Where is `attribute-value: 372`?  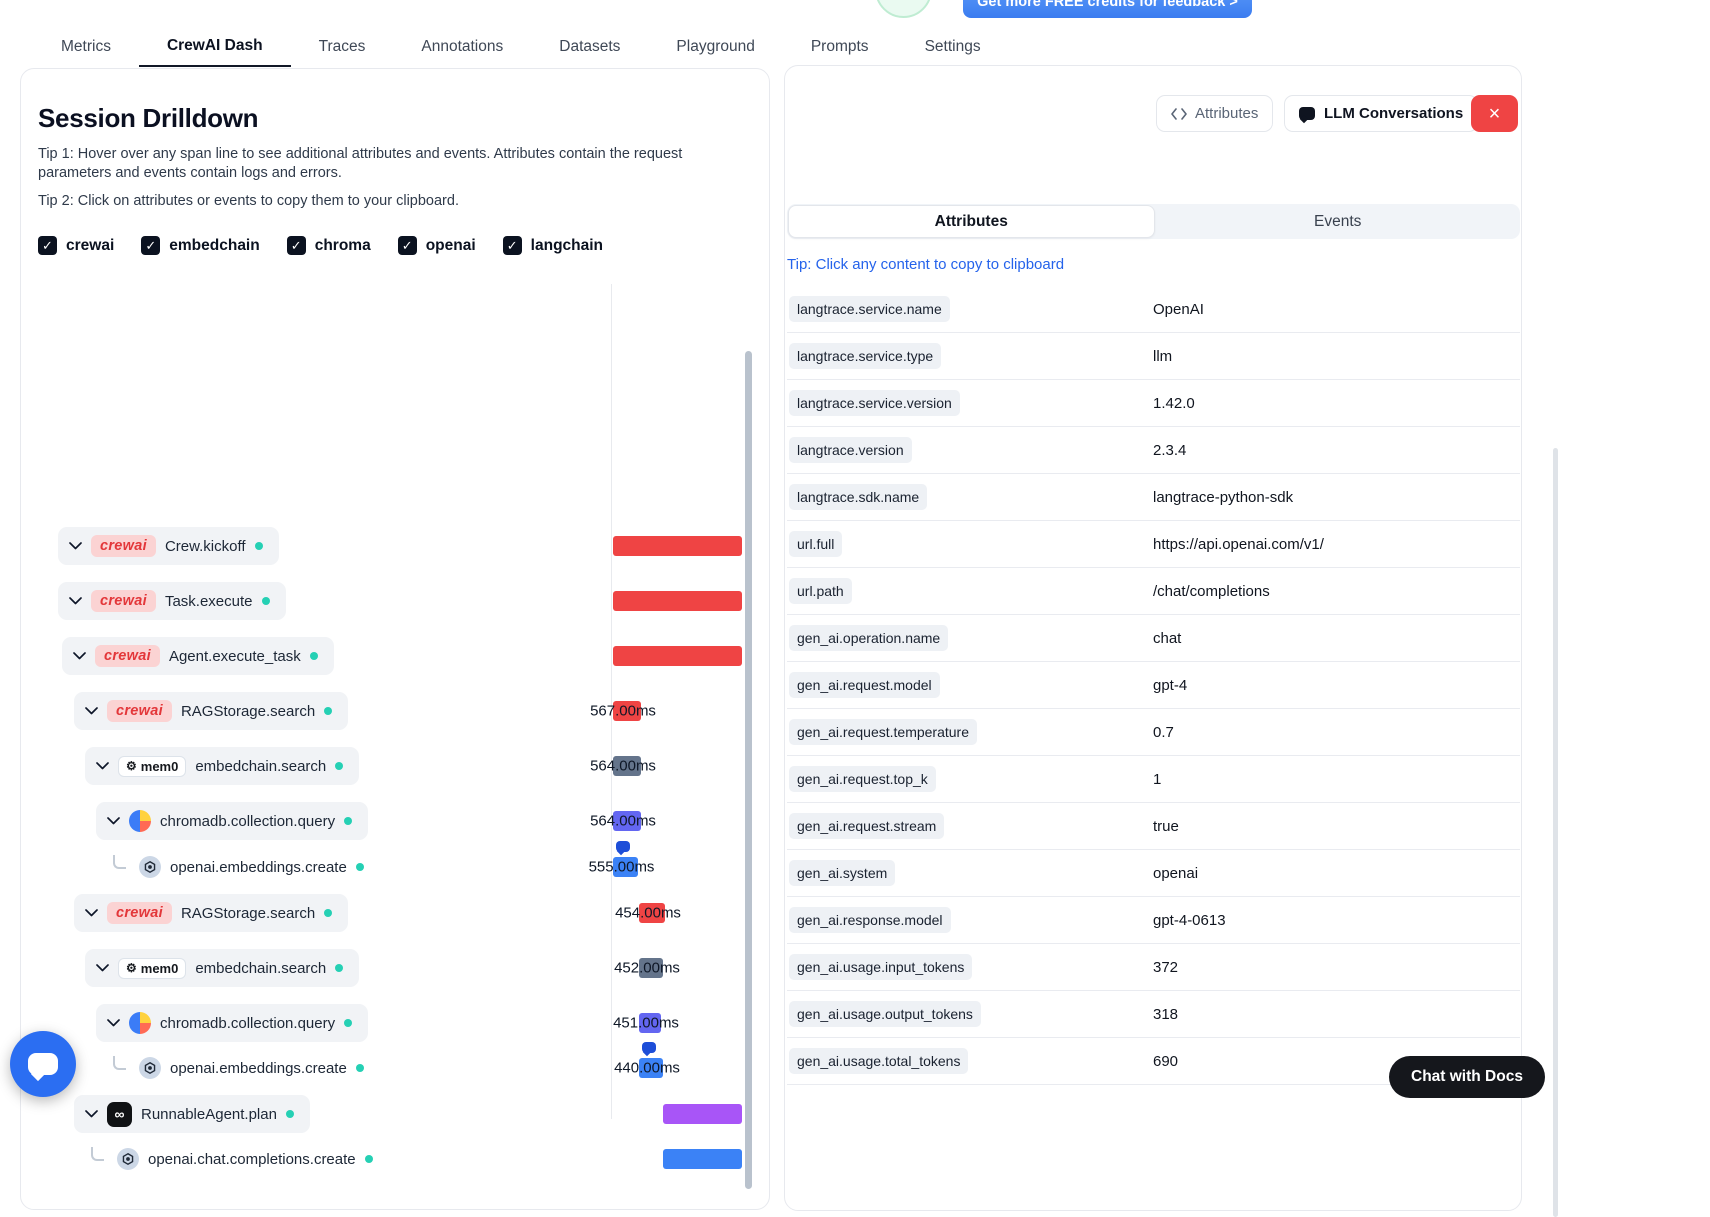
attribute-value: 372 is located at coordinates (1166, 967).